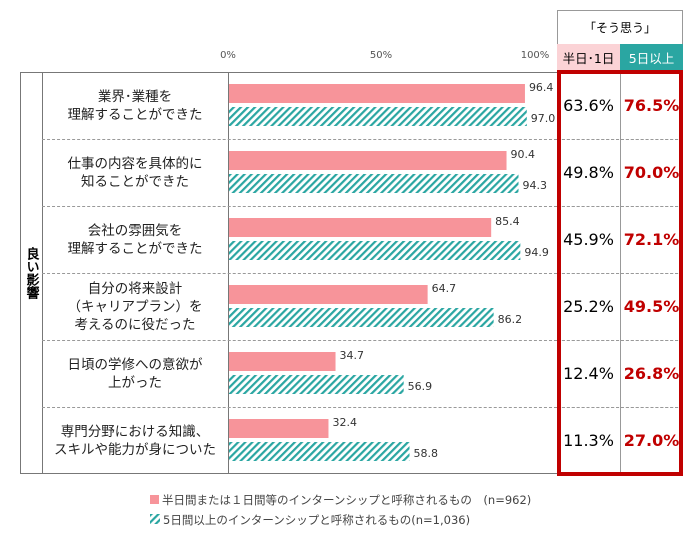  I want to click on category-label: 日頃の学修への意欲が 上がった, so click(135, 373).